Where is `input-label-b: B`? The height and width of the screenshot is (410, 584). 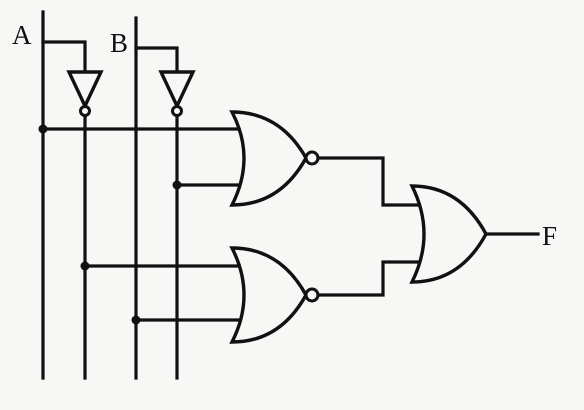 input-label-b: B is located at coordinates (119, 43).